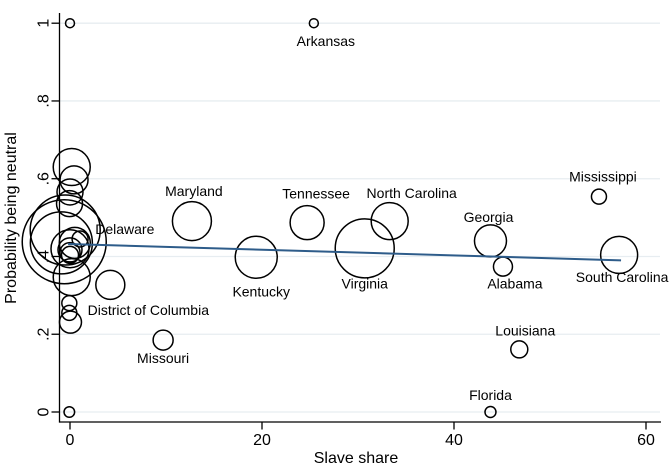 This screenshot has height=472, width=672. Describe the element at coordinates (365, 283) in the screenshot. I see `point-label-virginia: Virginia` at that location.